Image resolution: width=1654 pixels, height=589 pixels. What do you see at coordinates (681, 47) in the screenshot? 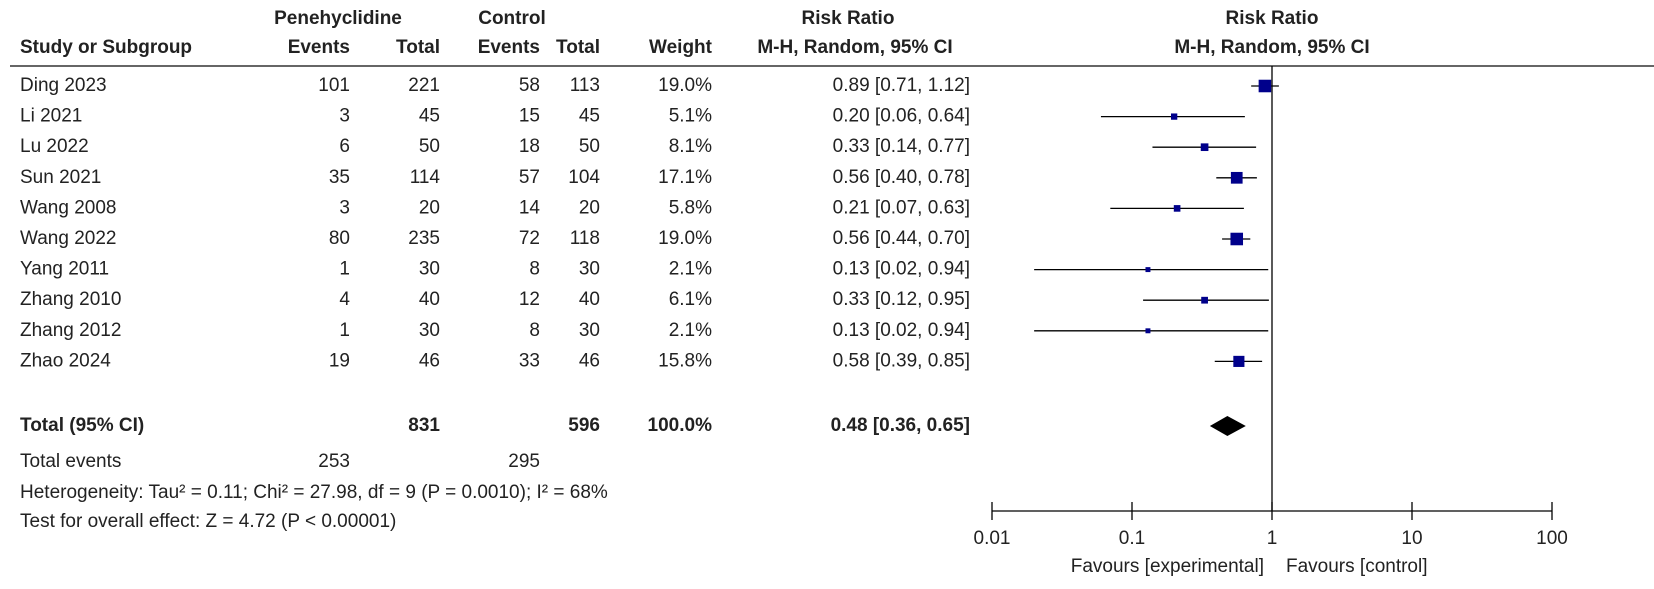
I see `column-header: Weight` at bounding box center [681, 47].